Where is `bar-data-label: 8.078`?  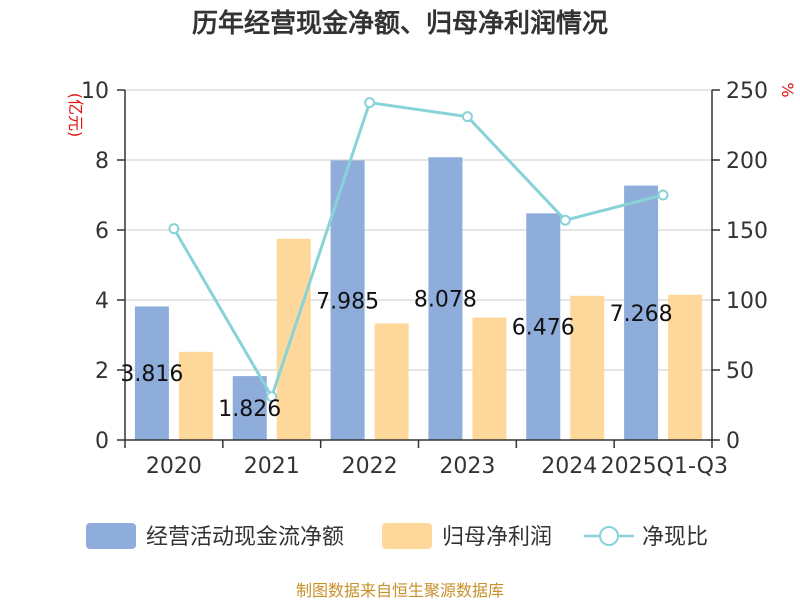 bar-data-label: 8.078 is located at coordinates (445, 300).